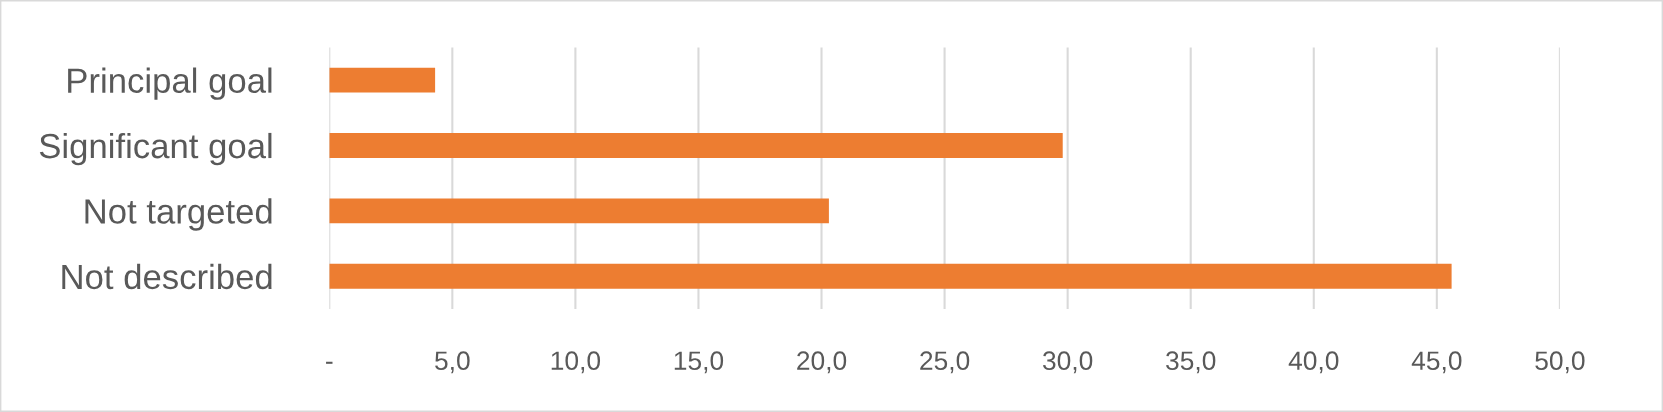 This screenshot has width=1663, height=412. What do you see at coordinates (1067, 362) in the screenshot?
I see `x-tick-label: 30,0` at bounding box center [1067, 362].